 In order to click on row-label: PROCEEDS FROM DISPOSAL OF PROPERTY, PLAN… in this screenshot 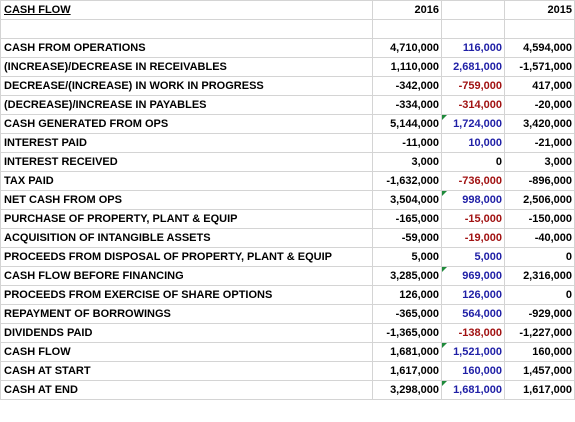, I will do `click(186, 257)`.